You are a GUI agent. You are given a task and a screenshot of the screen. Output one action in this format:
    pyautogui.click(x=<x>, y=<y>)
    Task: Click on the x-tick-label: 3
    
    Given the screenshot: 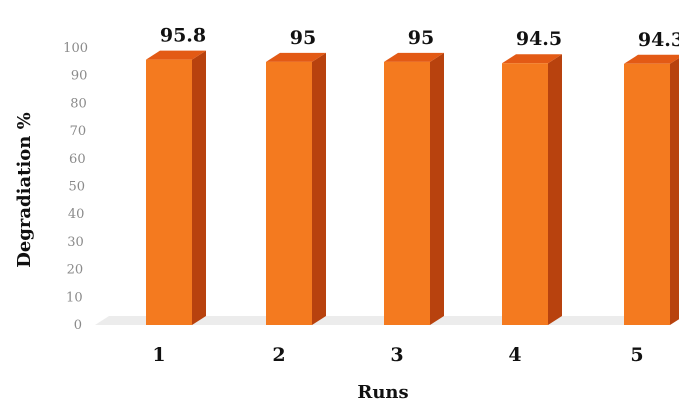 What is the action you would take?
    pyautogui.click(x=396, y=355)
    